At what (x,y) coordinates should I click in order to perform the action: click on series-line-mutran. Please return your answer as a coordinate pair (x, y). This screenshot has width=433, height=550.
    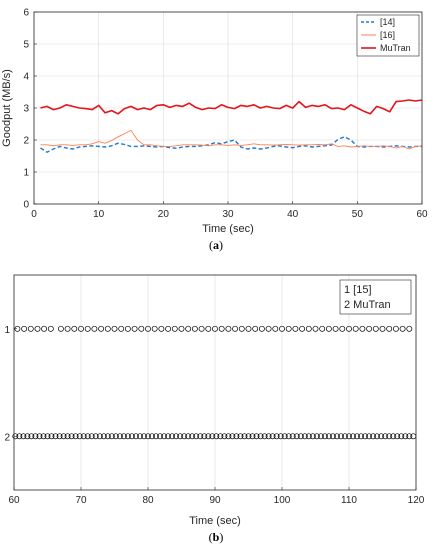
    Looking at the image, I should click on (231, 107).